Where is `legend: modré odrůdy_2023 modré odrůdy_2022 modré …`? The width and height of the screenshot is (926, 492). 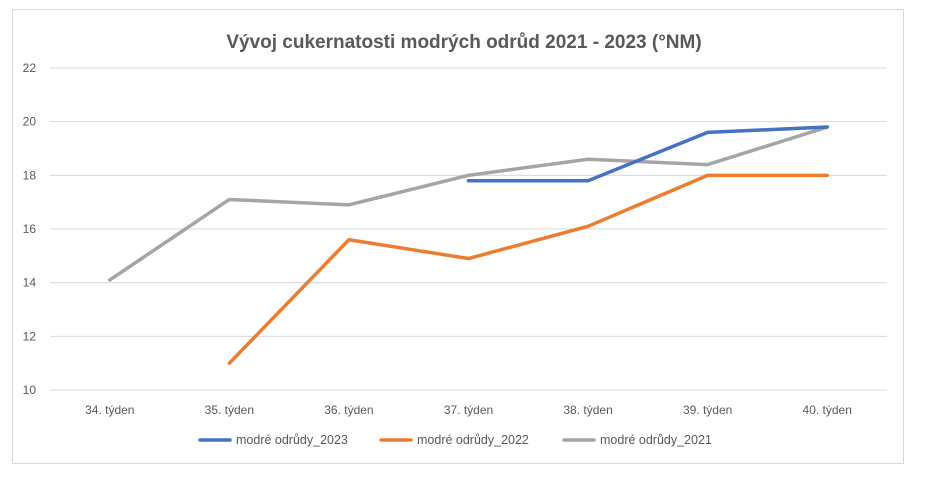 legend: modré odrůdy_2023 modré odrůdy_2022 modré … is located at coordinates (455, 440).